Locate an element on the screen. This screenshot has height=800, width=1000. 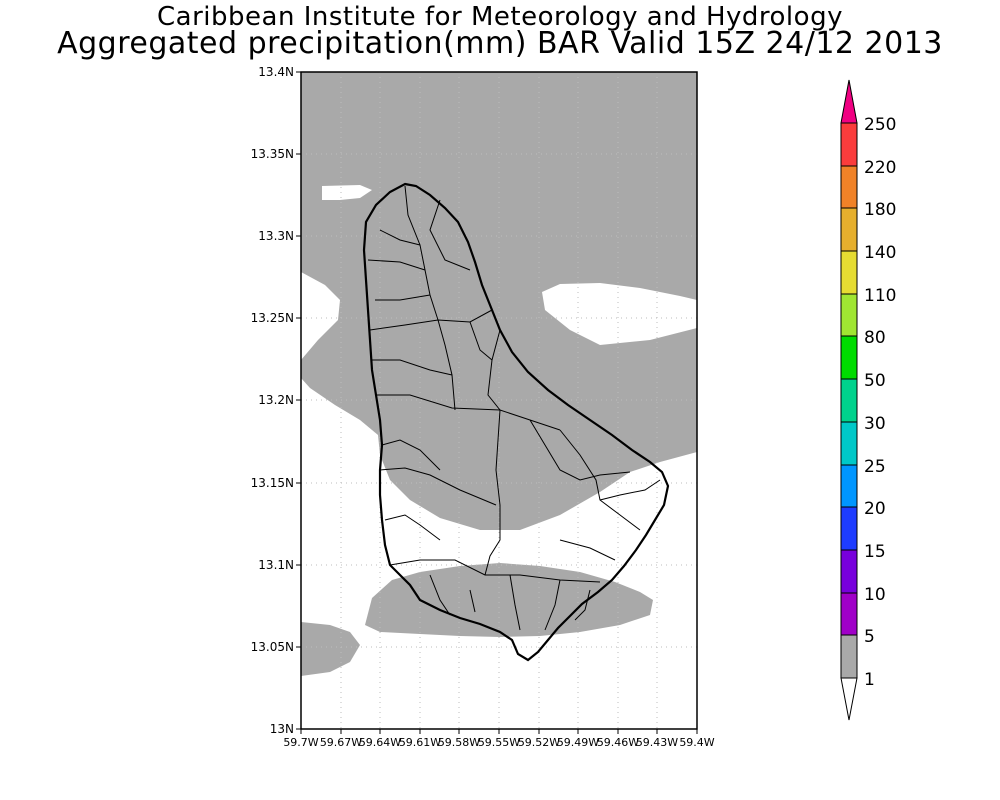
lat-label: 13.3N is located at coordinates (276, 236).